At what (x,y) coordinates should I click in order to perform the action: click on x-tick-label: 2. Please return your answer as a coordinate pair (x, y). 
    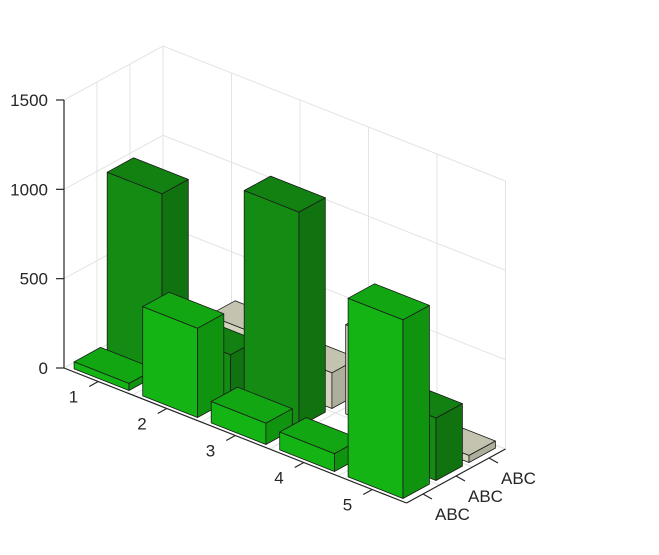
    Looking at the image, I should click on (141, 424).